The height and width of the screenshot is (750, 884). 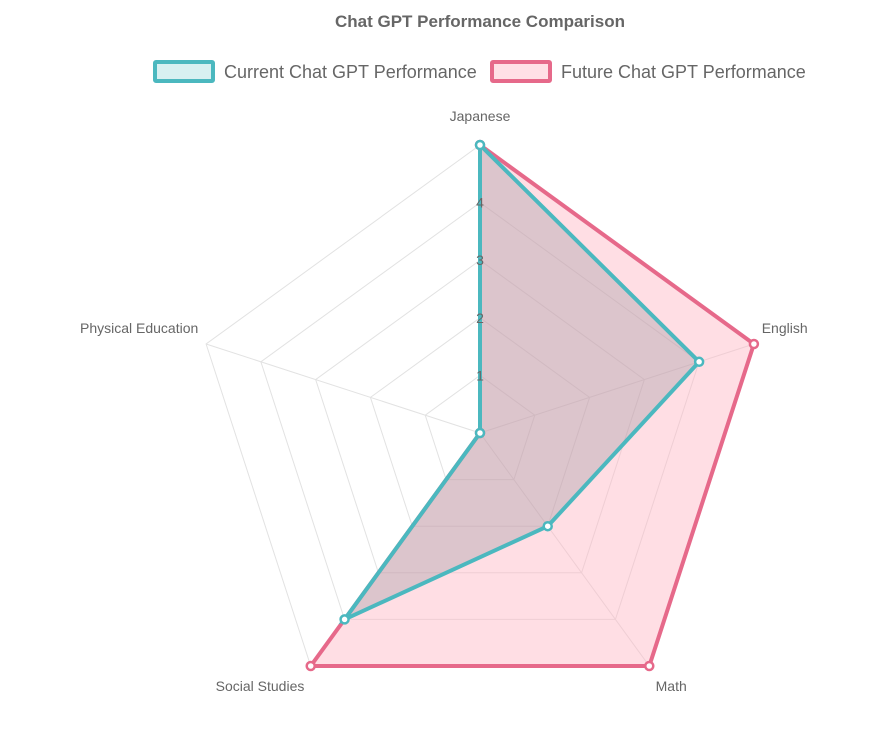 What do you see at coordinates (683, 72) in the screenshot?
I see `legend-label-future: Future Chat GPT Performance` at bounding box center [683, 72].